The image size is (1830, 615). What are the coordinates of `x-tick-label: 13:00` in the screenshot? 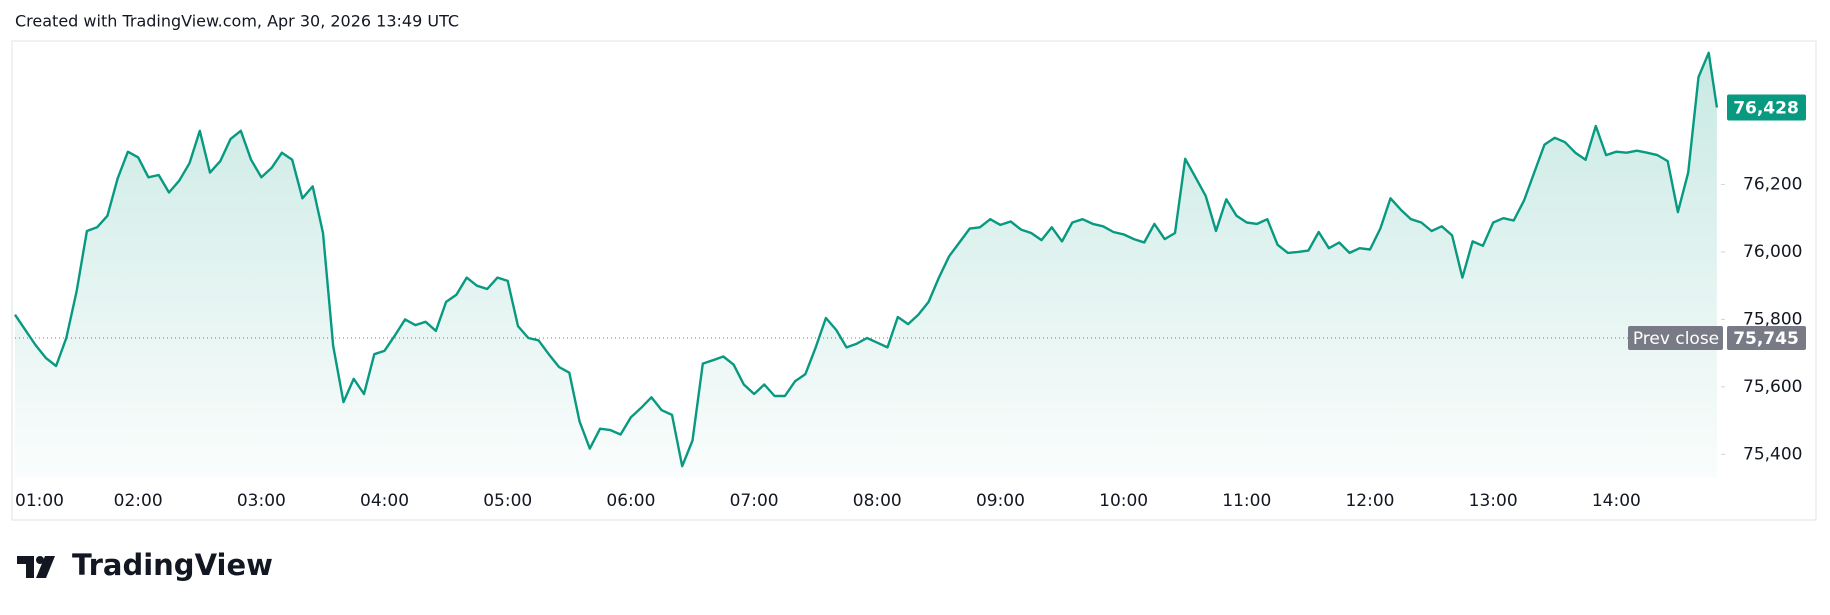 It's located at (1493, 501).